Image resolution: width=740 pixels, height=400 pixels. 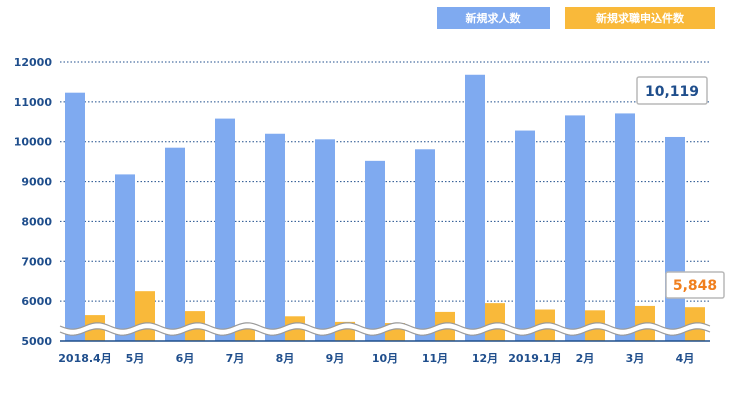 I want to click on y-tick-label: 11000, so click(x=33, y=102).